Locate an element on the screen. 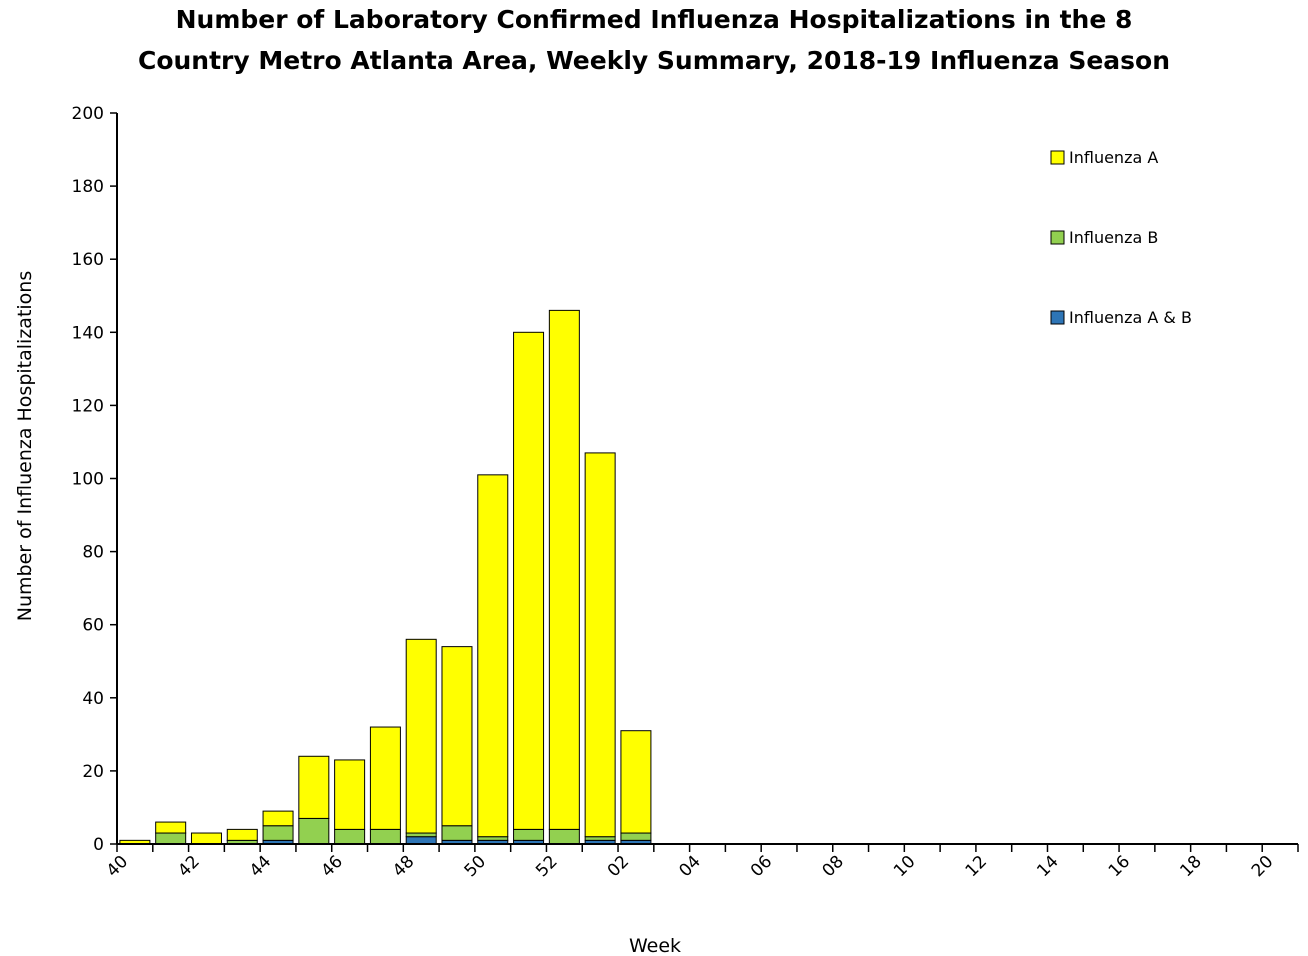 This screenshot has height=956, width=1308. y-tick-label-160: 160 is located at coordinates (88, 260).